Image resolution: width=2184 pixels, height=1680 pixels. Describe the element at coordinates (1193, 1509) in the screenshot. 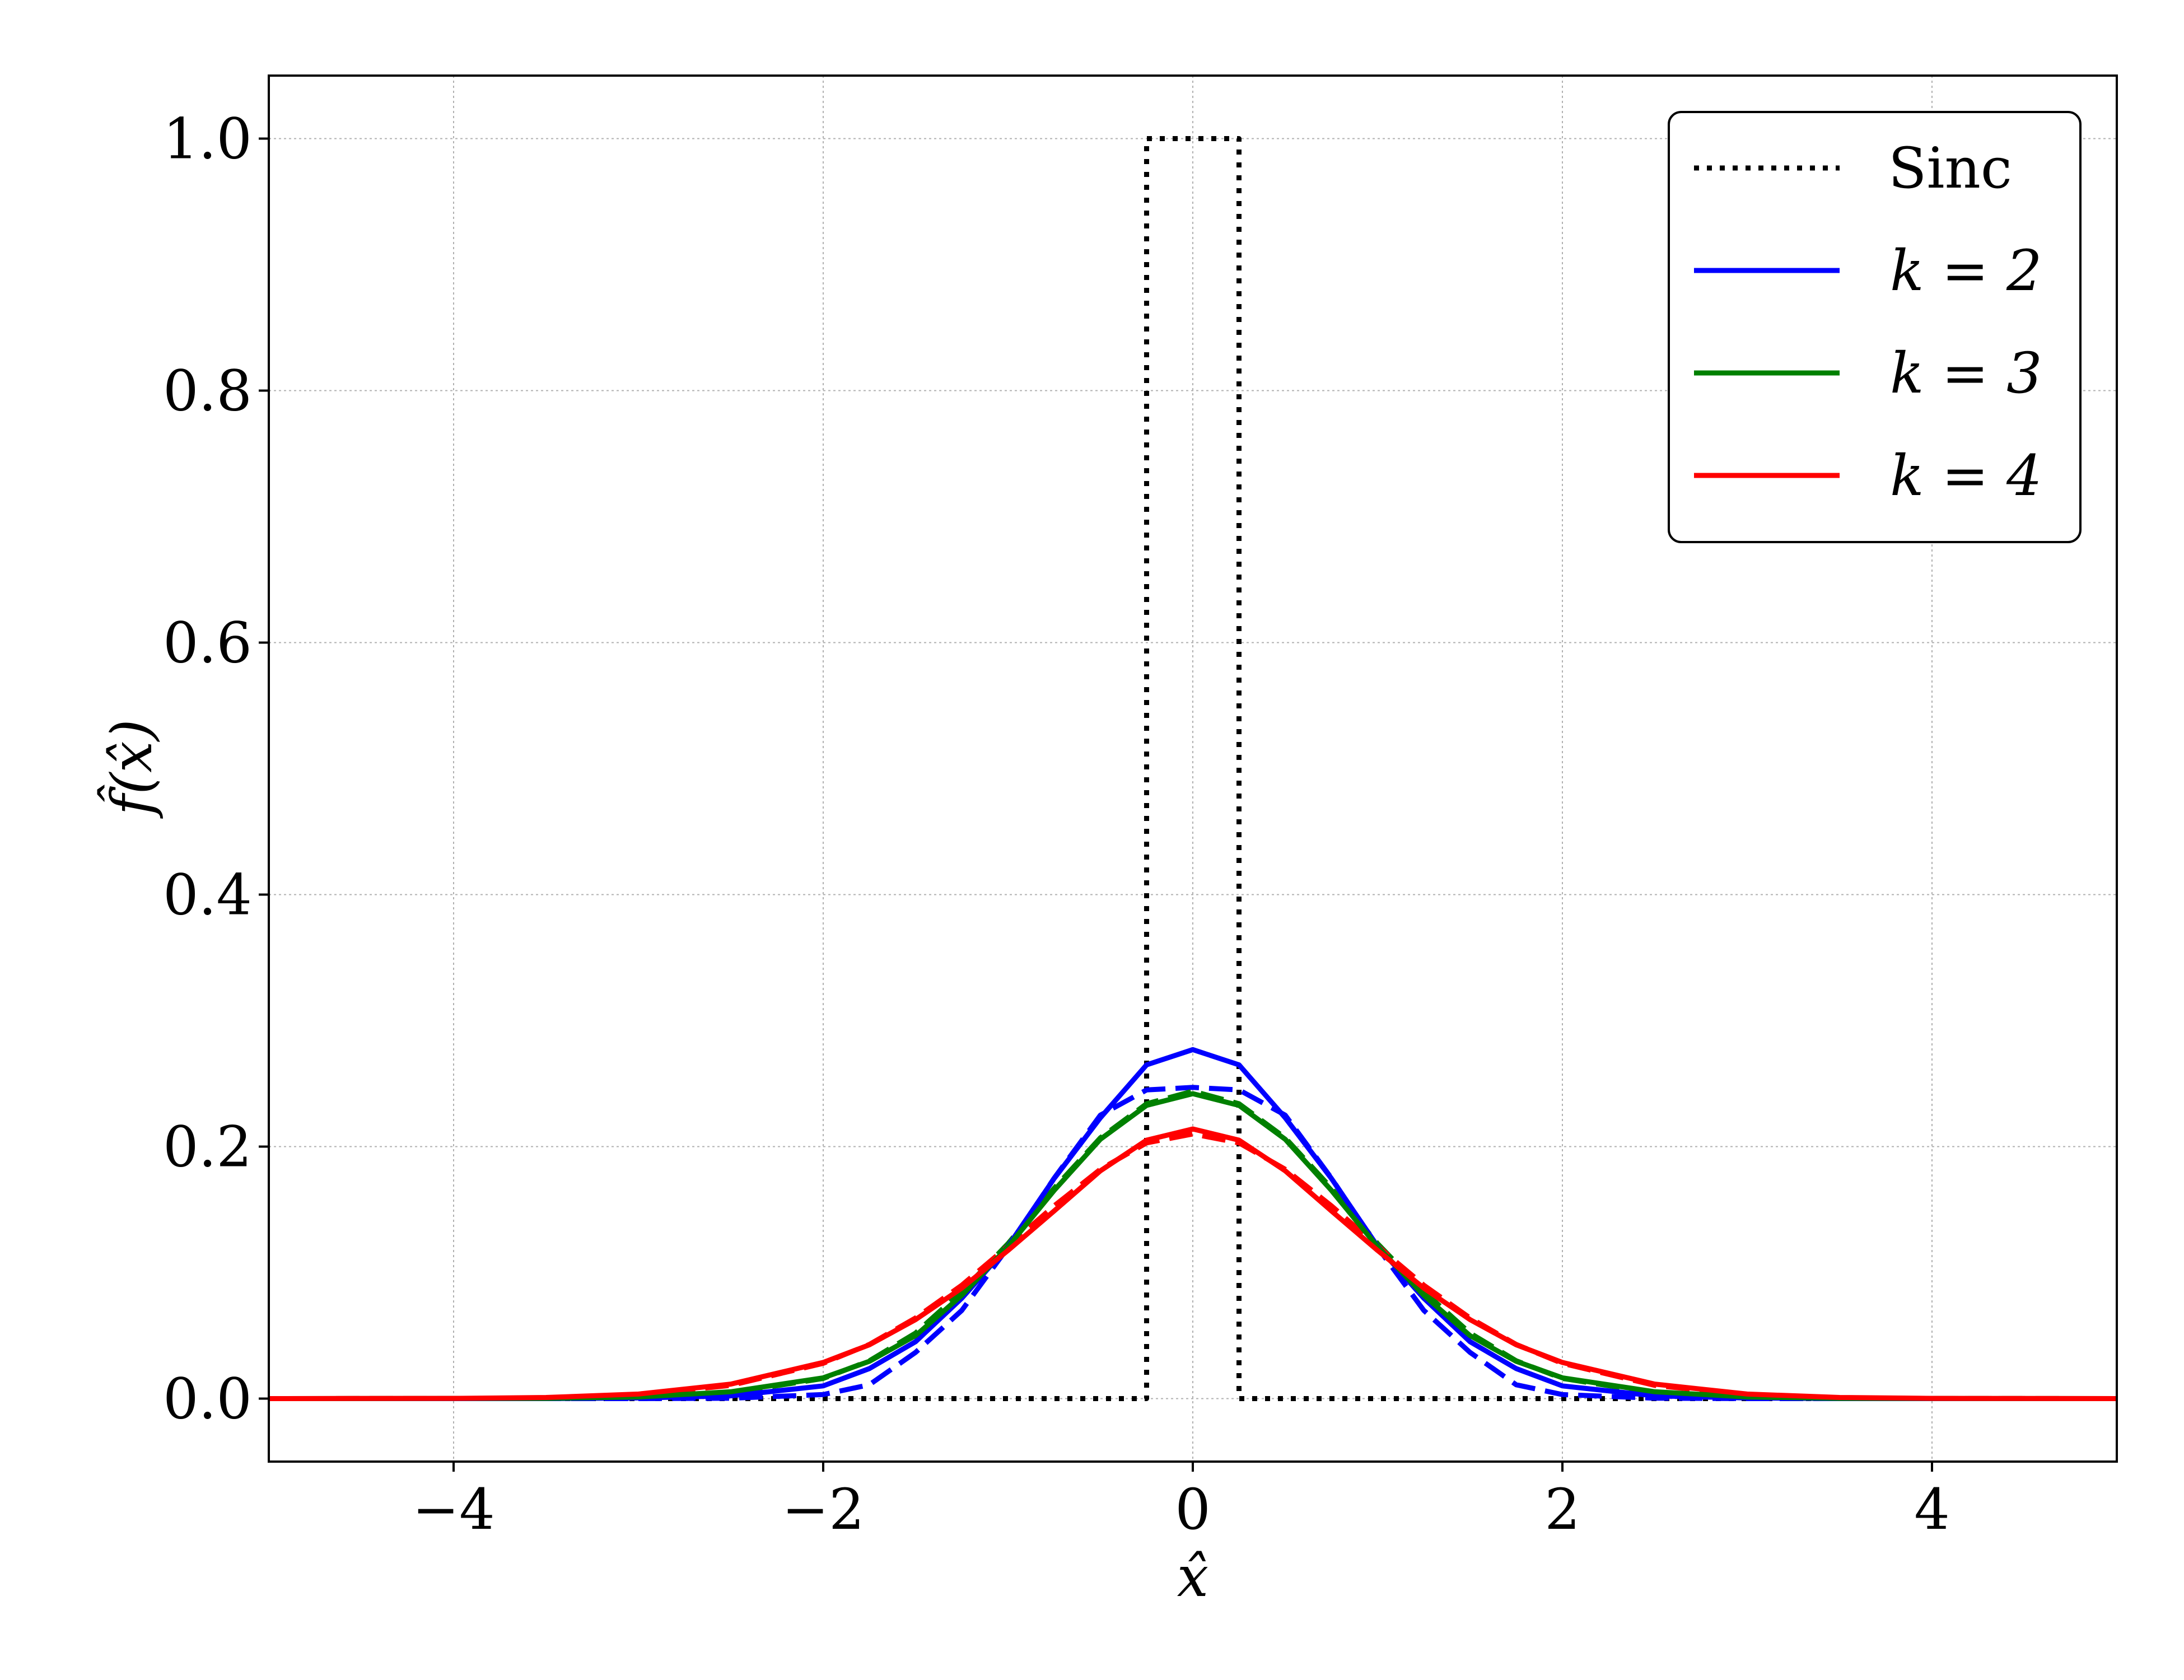

I see `x-tick-label: 0` at that location.